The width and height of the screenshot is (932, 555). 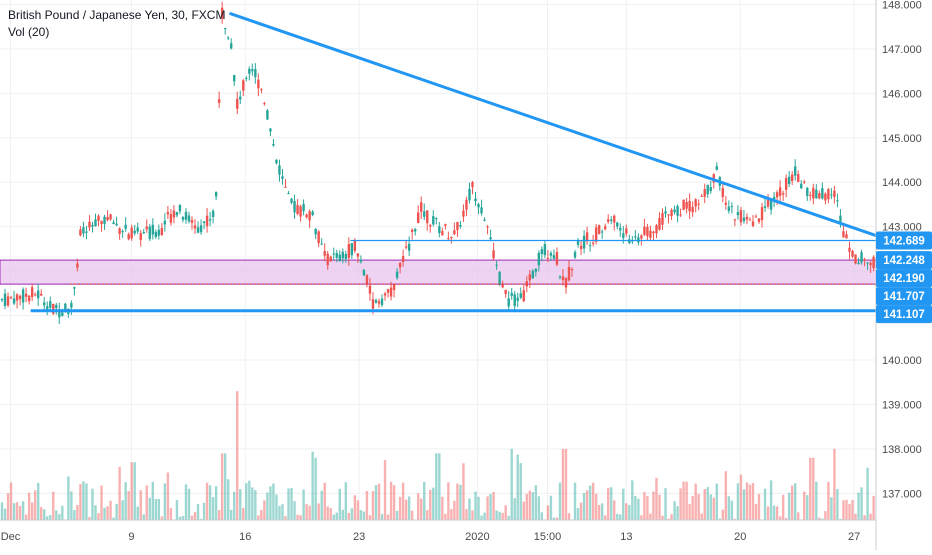 What do you see at coordinates (116, 15) in the screenshot?
I see `symbol-title: British Pound / Japanese Yen, 30, FXCM` at bounding box center [116, 15].